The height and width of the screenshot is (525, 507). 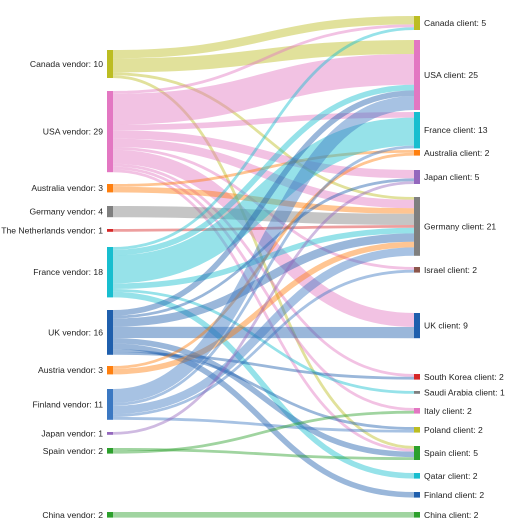 I want to click on flow-link-canada-to-usa, so click(x=263, y=56).